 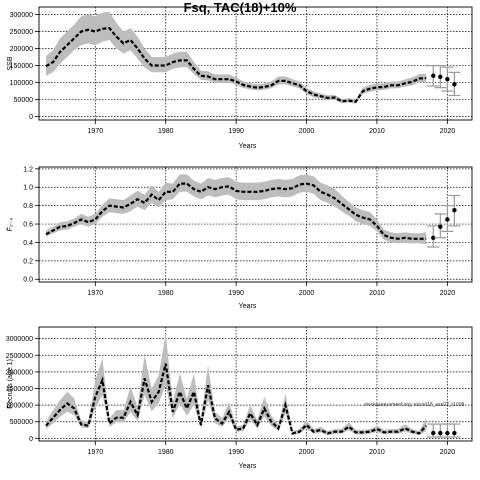 What do you see at coordinates (28, 280) in the screenshot?
I see `y-tick-label: 0.0` at bounding box center [28, 280].